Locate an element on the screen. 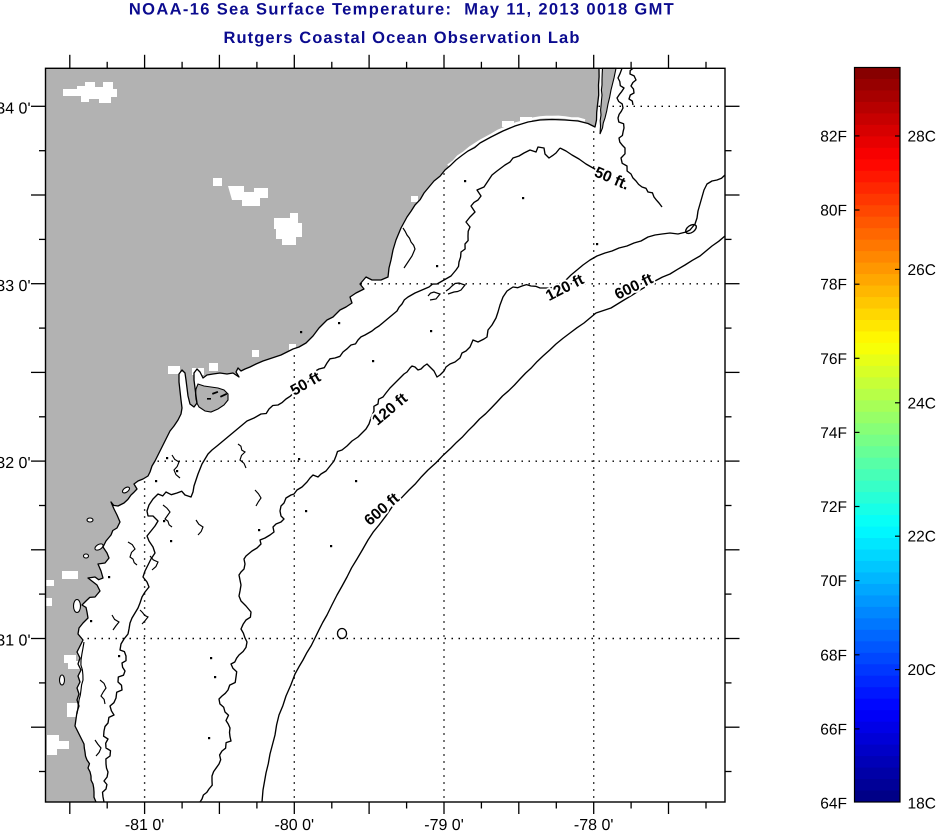 The height and width of the screenshot is (832, 936). svg-text: 66F is located at coordinates (833, 729).